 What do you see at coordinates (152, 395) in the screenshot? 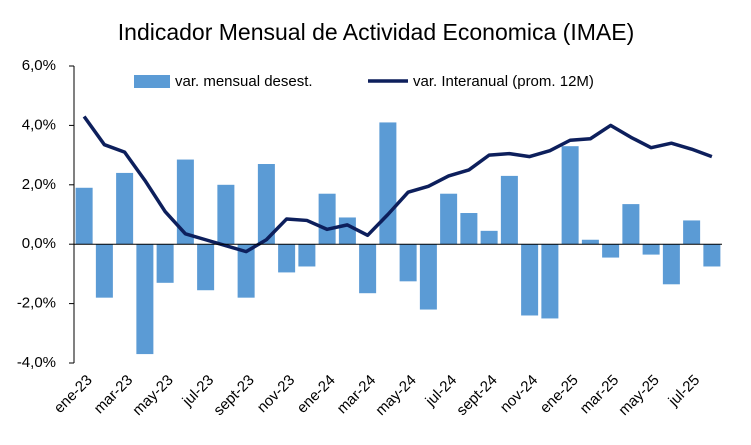
I see `x-tick-label: may-23` at bounding box center [152, 395].